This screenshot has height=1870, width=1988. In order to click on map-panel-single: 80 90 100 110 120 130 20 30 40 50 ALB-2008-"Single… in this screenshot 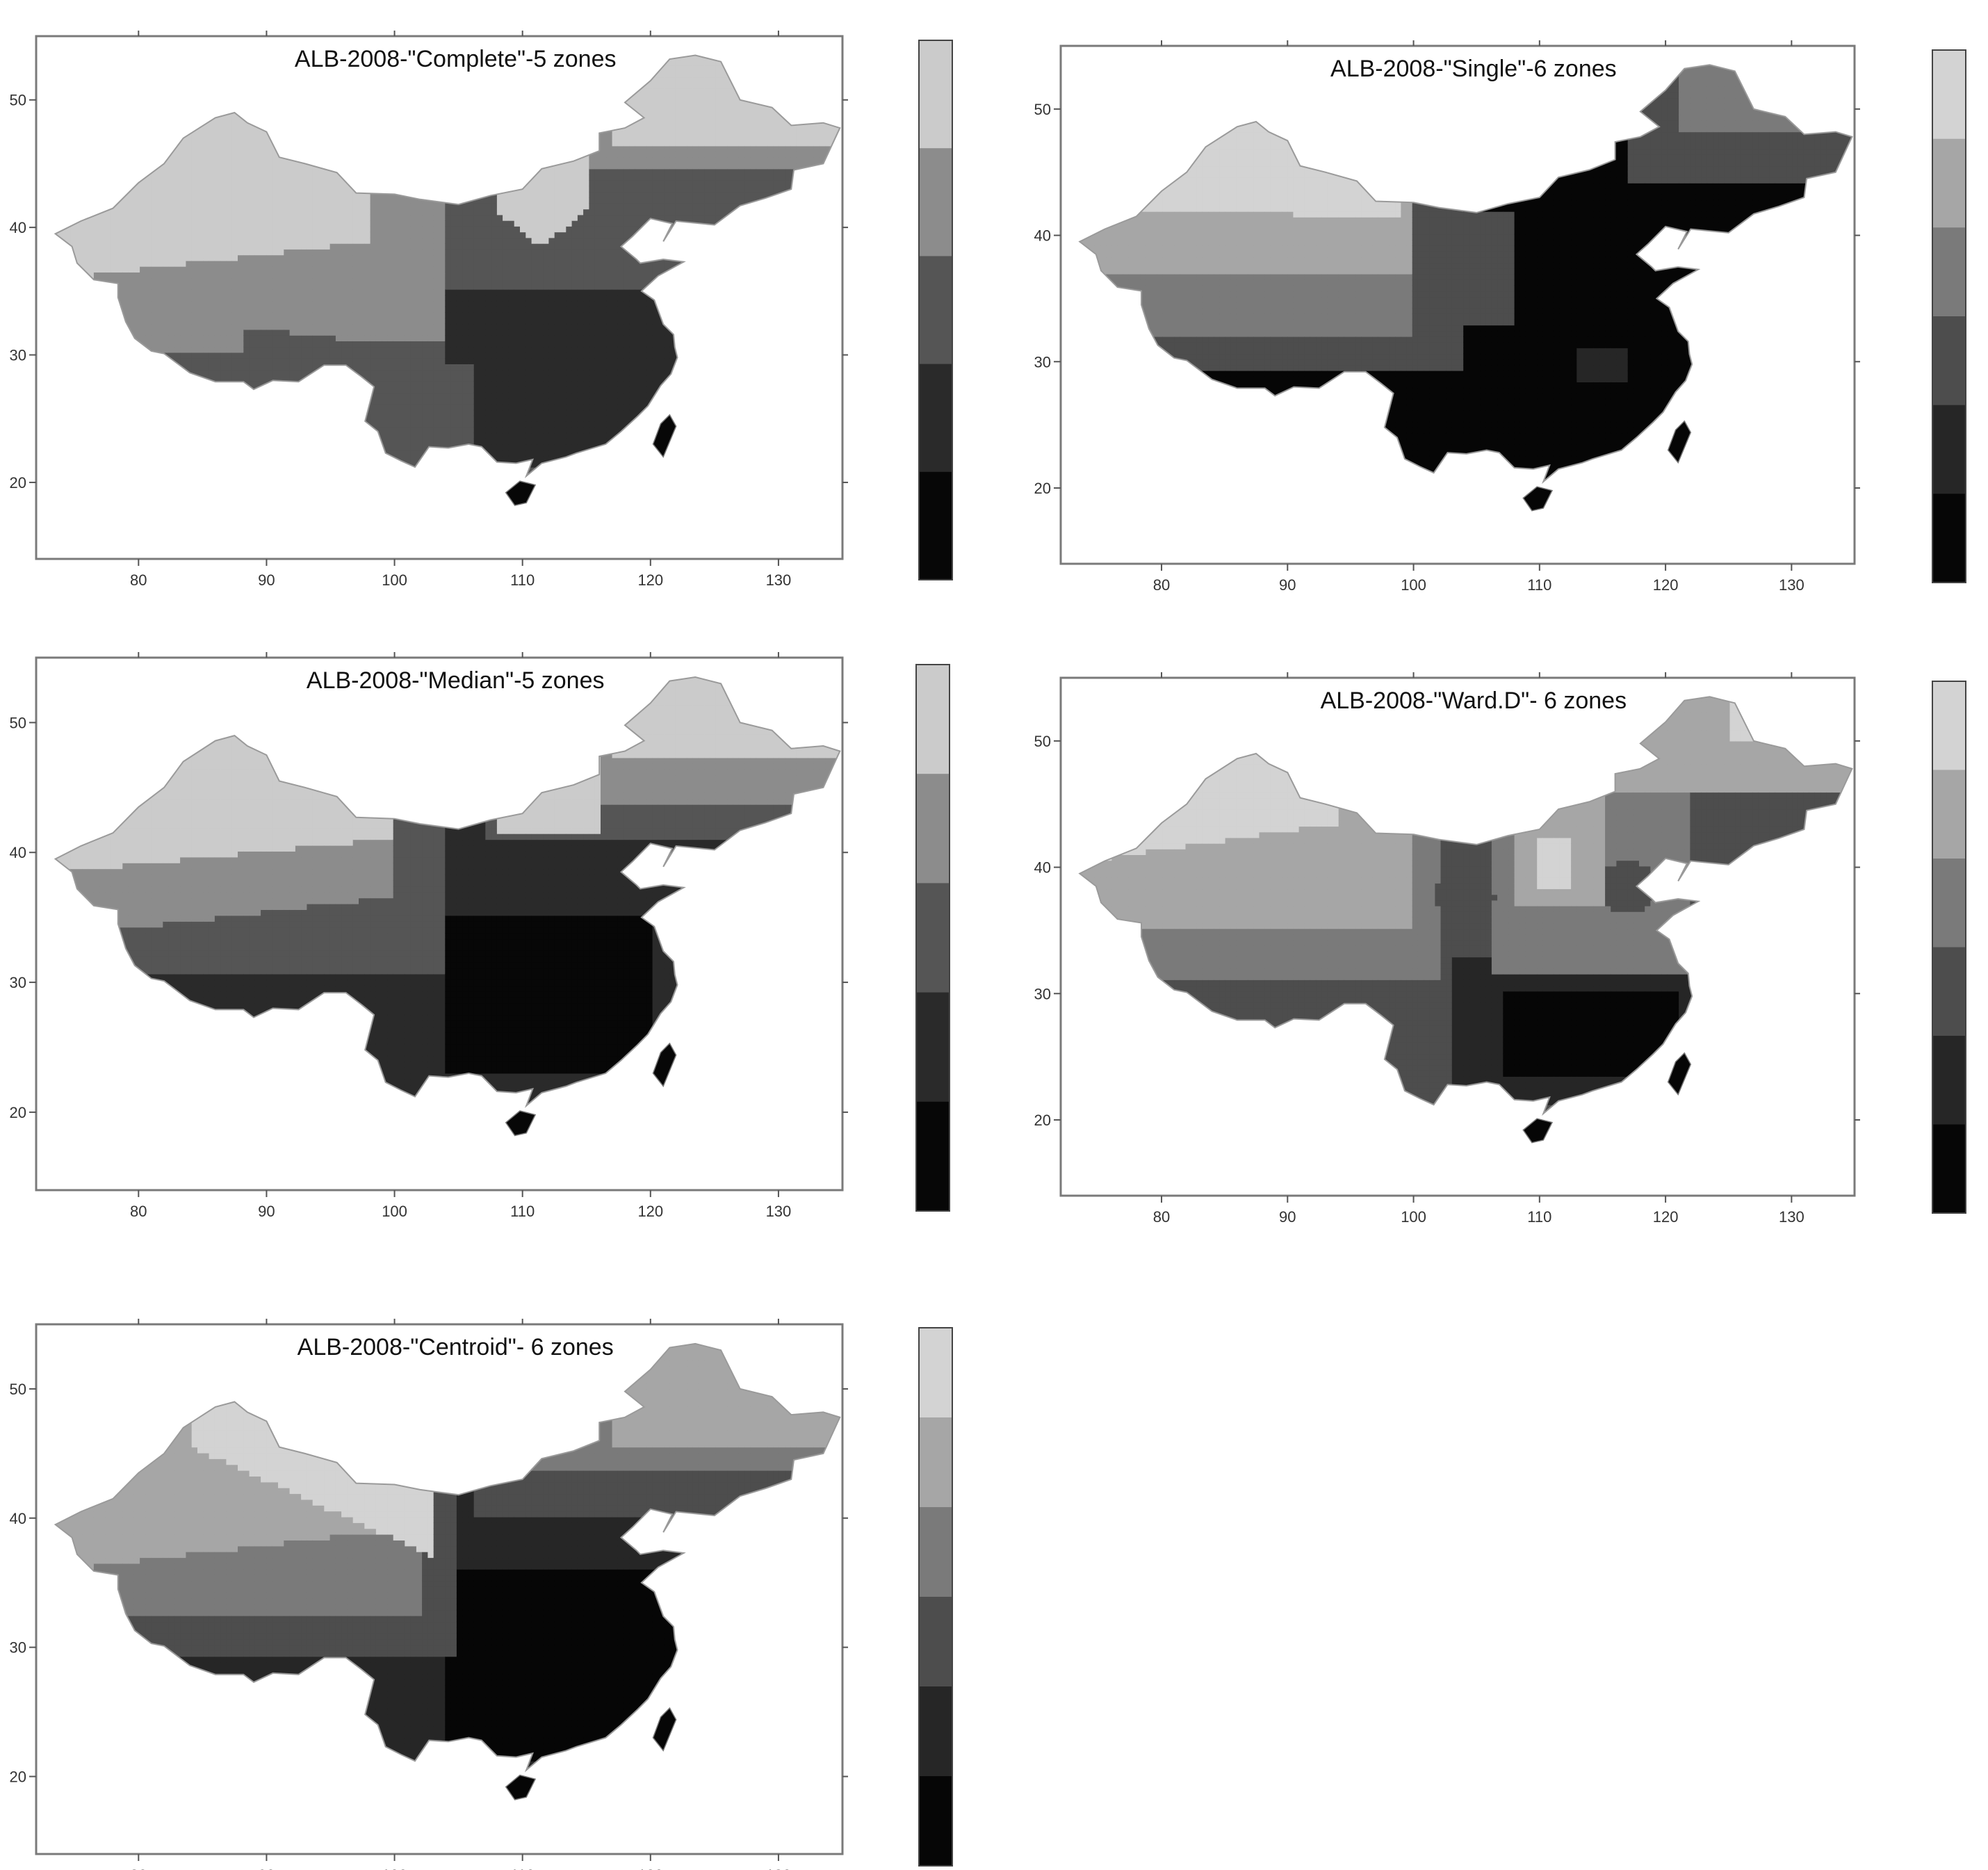, I will do `click(1500, 317)`.